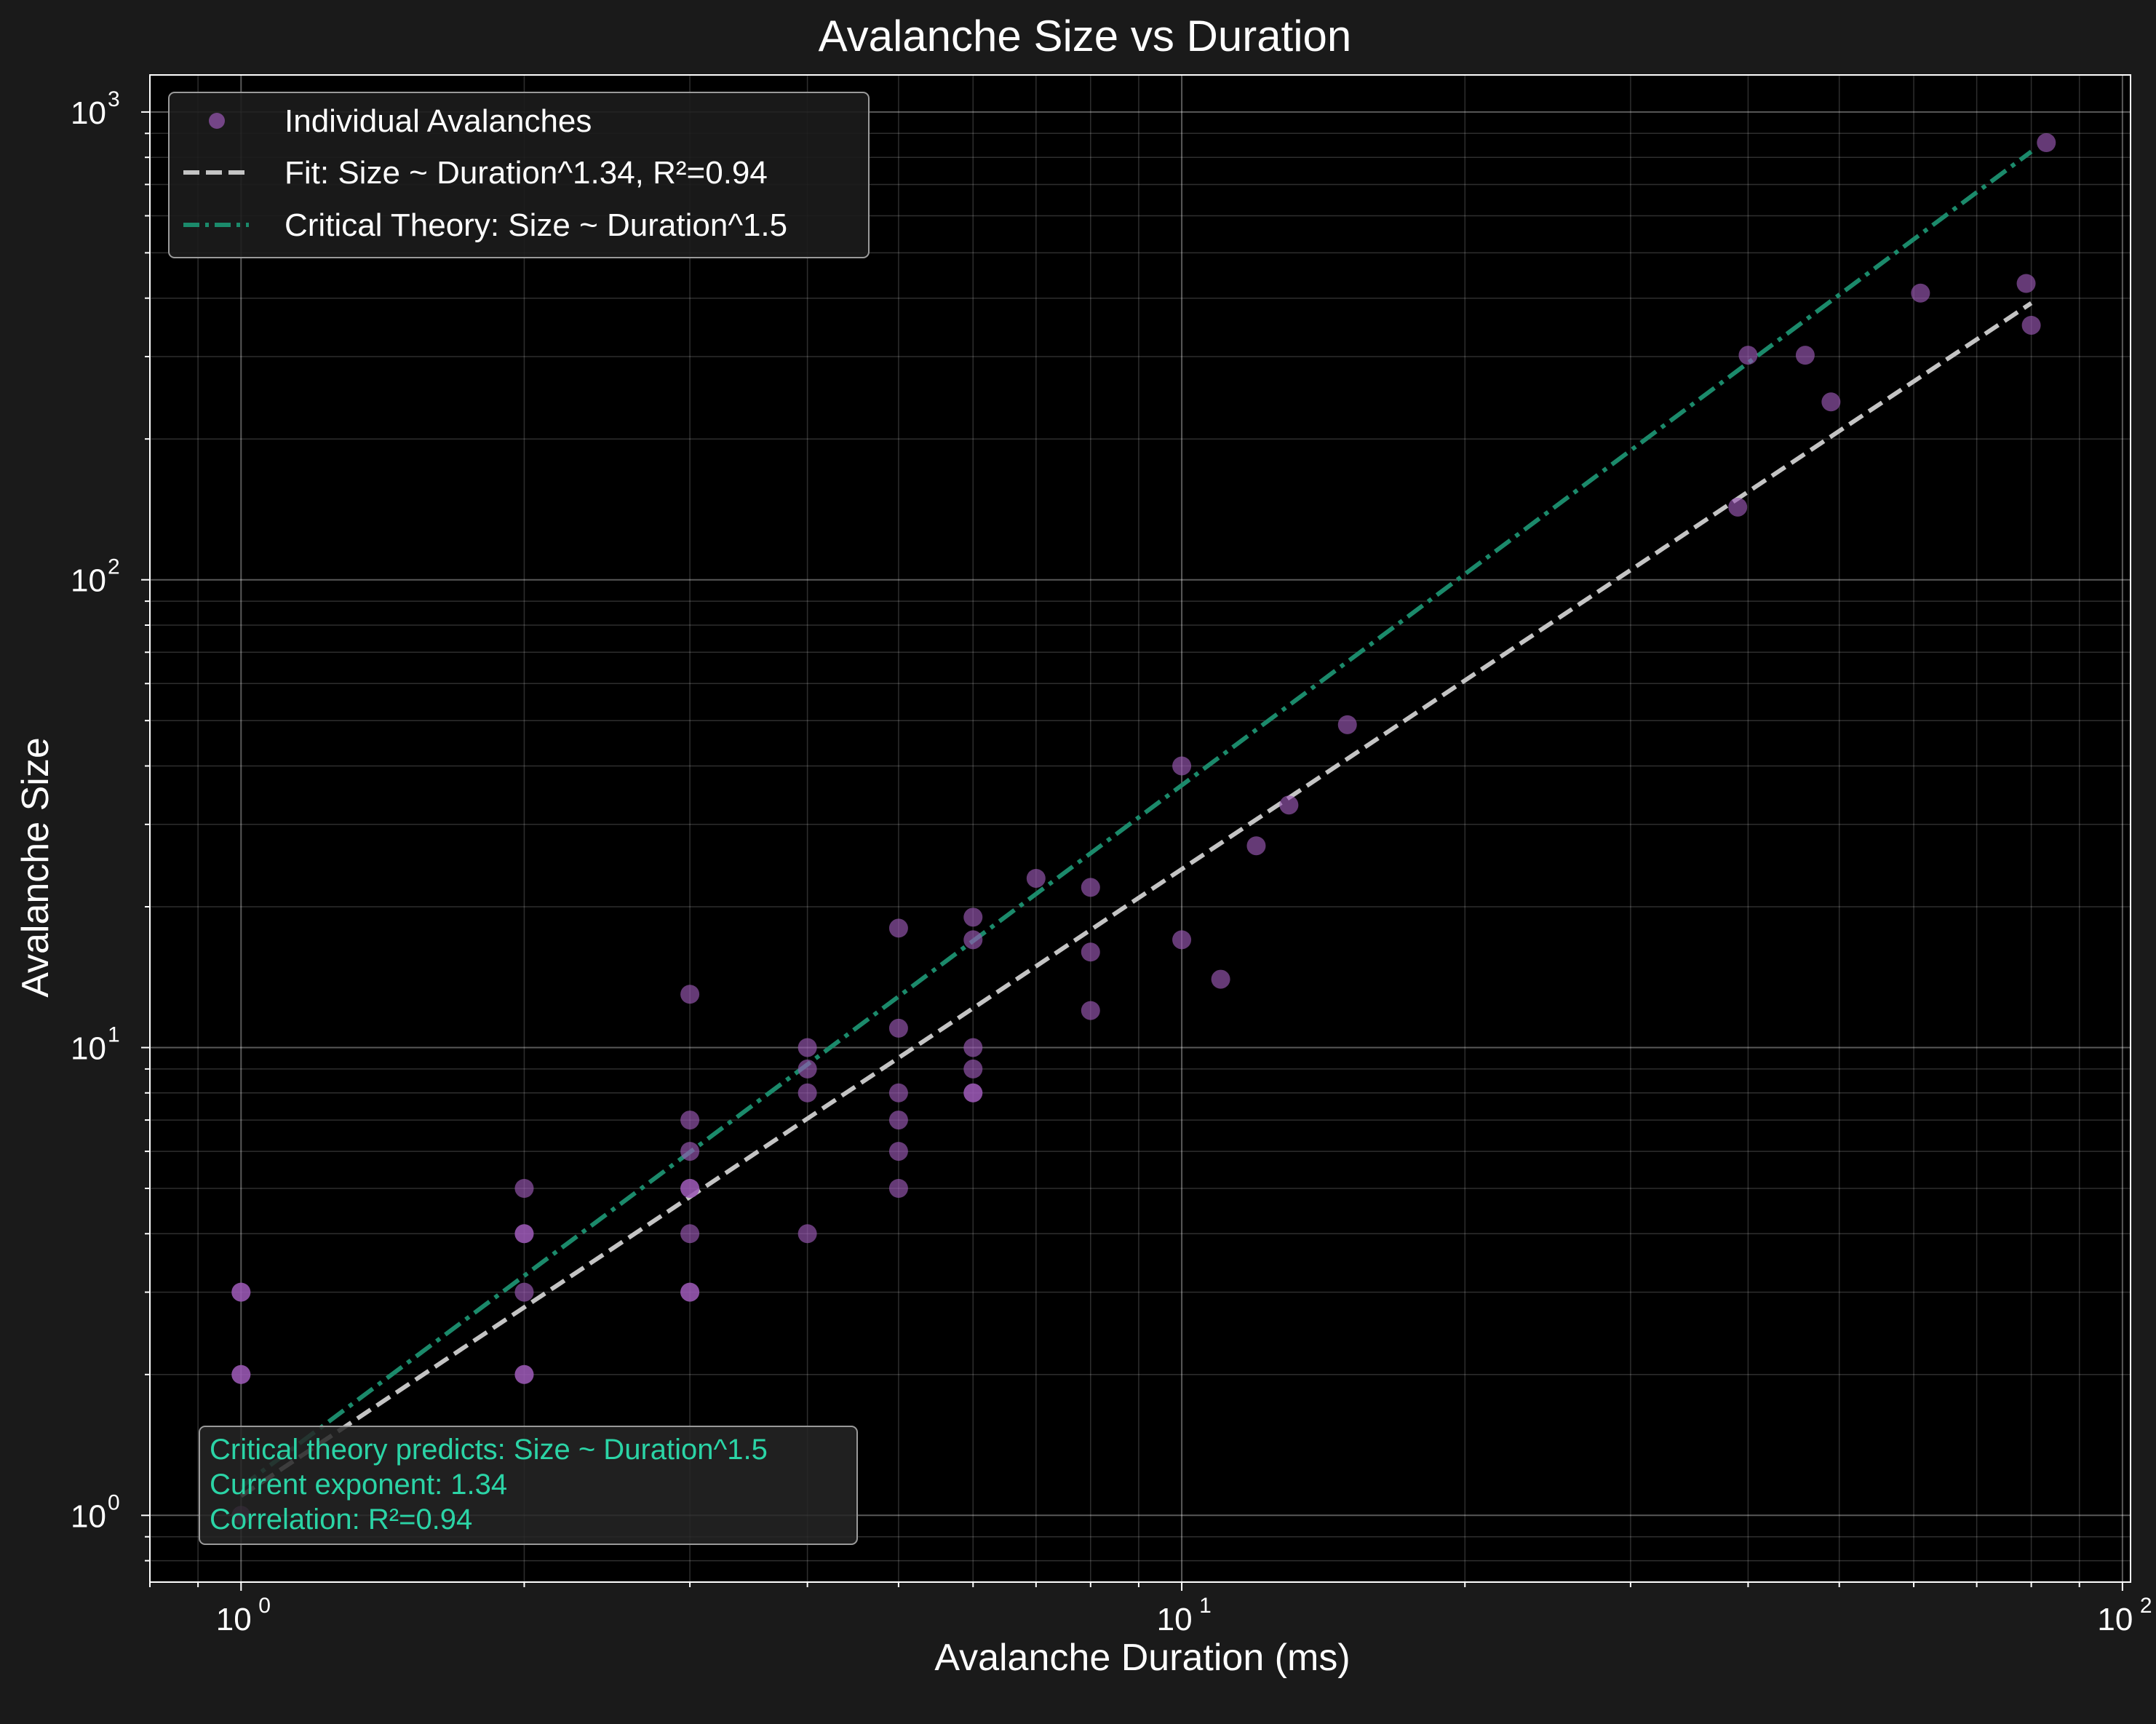 Image resolution: width=2156 pixels, height=1724 pixels. Describe the element at coordinates (526, 173) in the screenshot. I see `legend-label-fit: Fit: Size ~ Duration^1.34, R²=0.94` at that location.